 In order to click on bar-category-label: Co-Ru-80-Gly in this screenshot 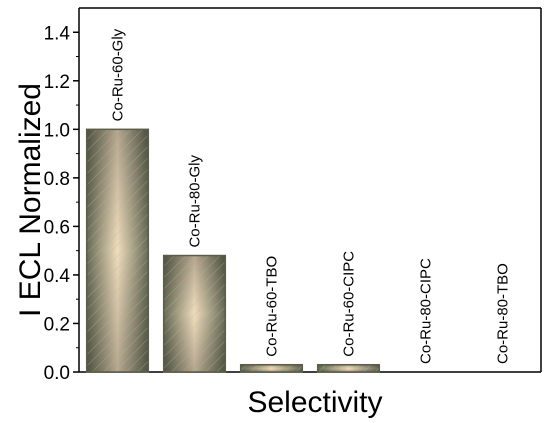, I will do `click(195, 201)`.